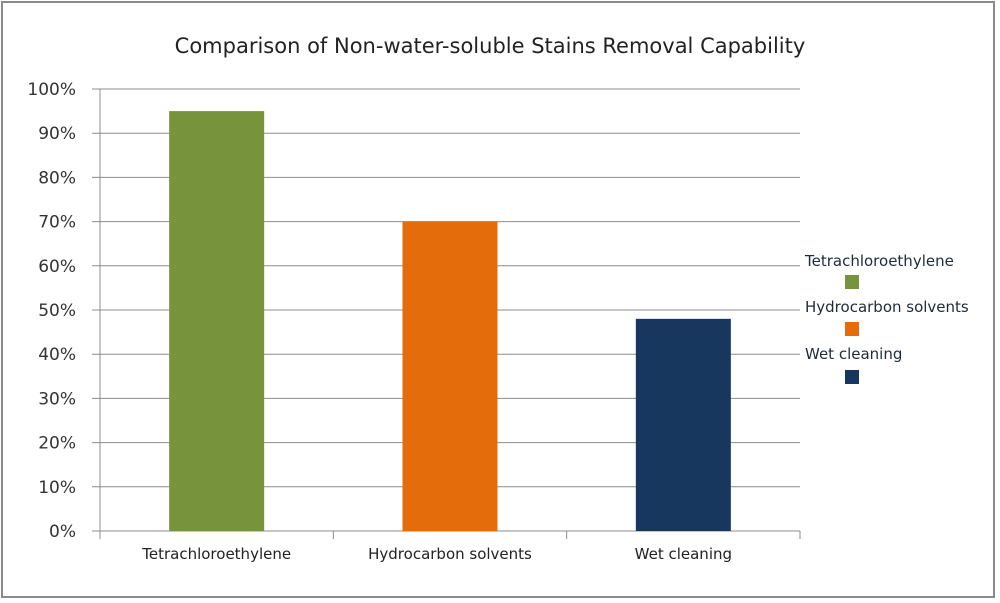 This screenshot has height=603, width=1000. I want to click on x-category-label: Hydrocarbon solvents, so click(450, 554).